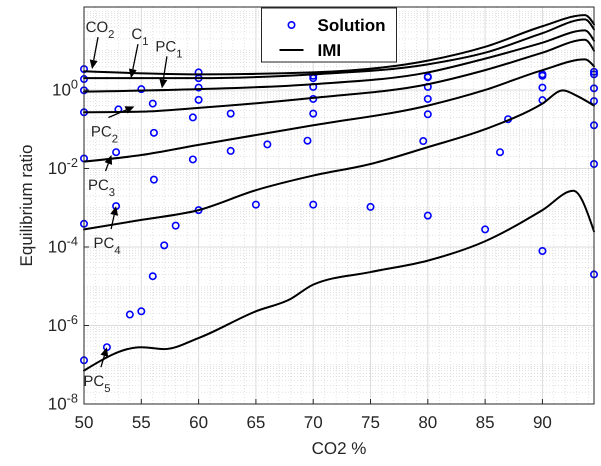 This screenshot has width=601, height=466. What do you see at coordinates (370, 422) in the screenshot?
I see `x-tick-label: 75` at bounding box center [370, 422].